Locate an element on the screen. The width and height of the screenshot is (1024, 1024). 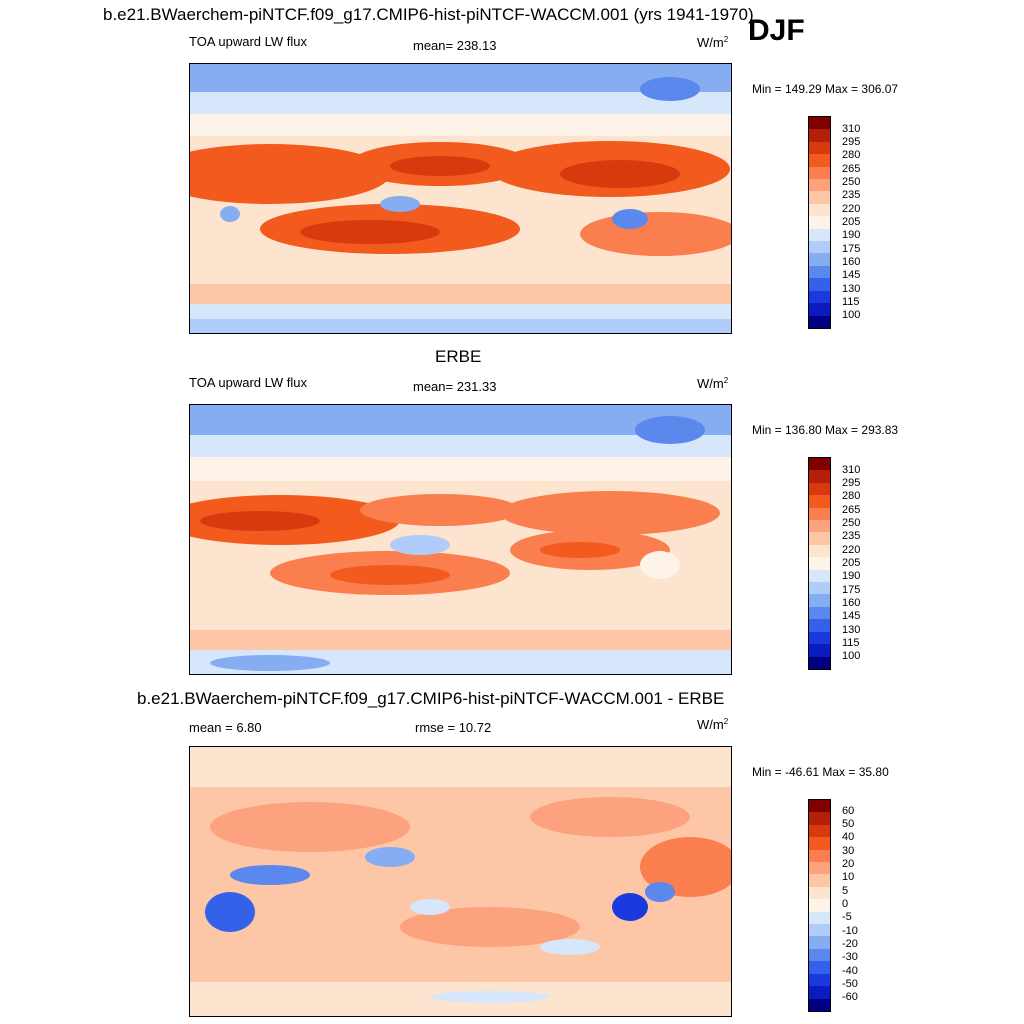
panel3-map is located at coordinates (460, 881).